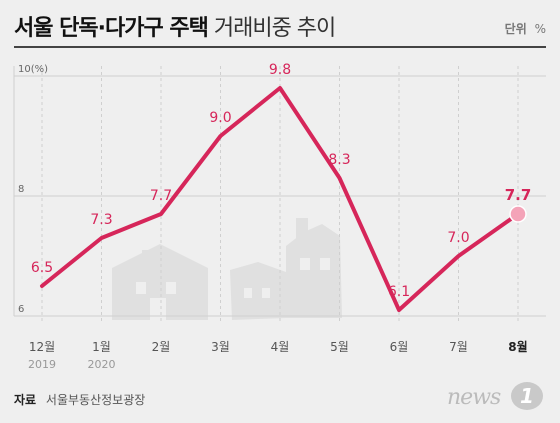  What do you see at coordinates (25, 400) in the screenshot?
I see `source-label: 자료` at bounding box center [25, 400].